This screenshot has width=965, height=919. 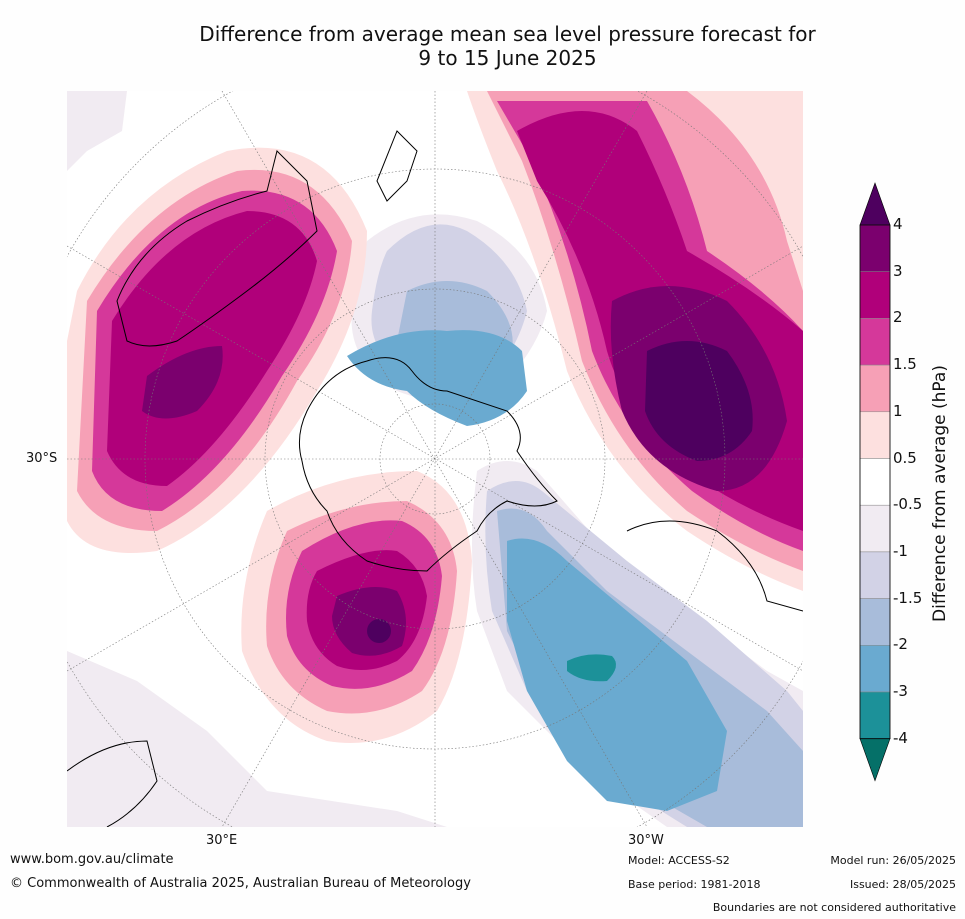 What do you see at coordinates (898, 317) in the screenshot?
I see `colorbar-tick-label: 2` at bounding box center [898, 317].